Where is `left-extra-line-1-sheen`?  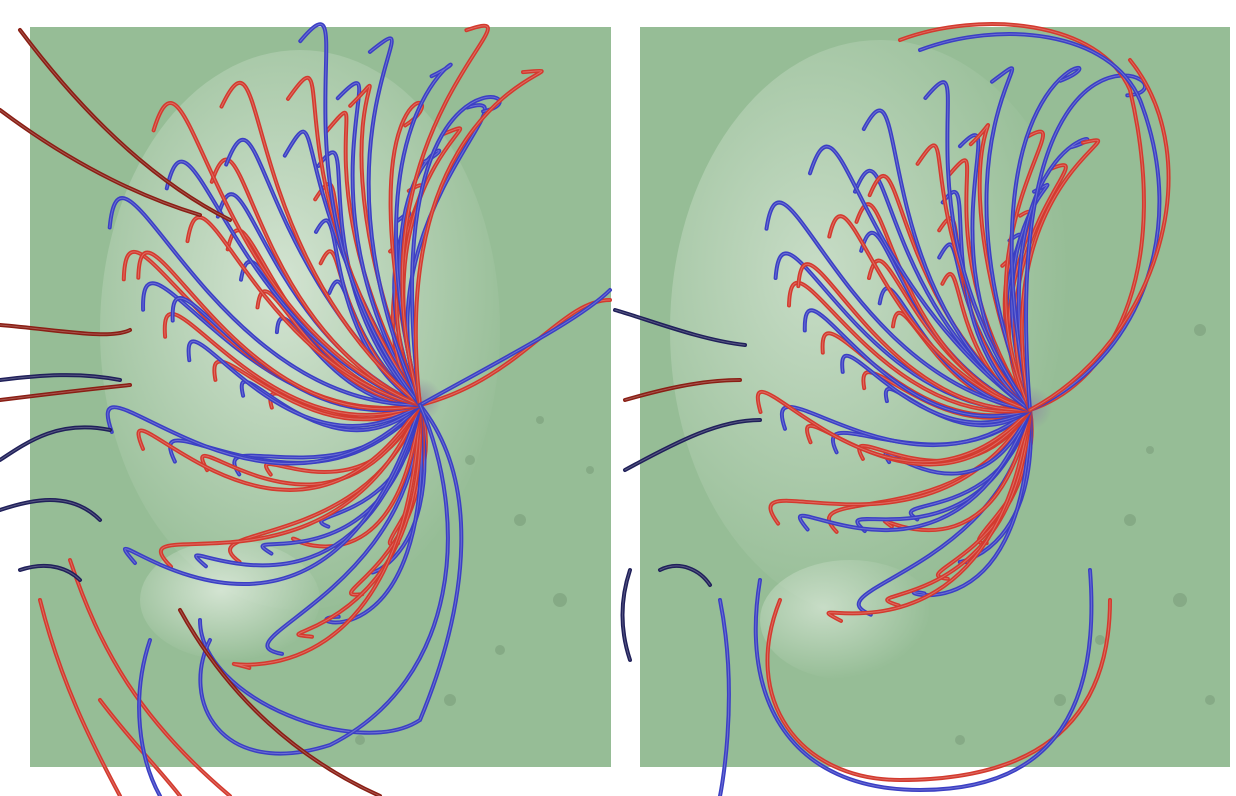
left-extra-line-1-sheen is located at coordinates (515, 347).